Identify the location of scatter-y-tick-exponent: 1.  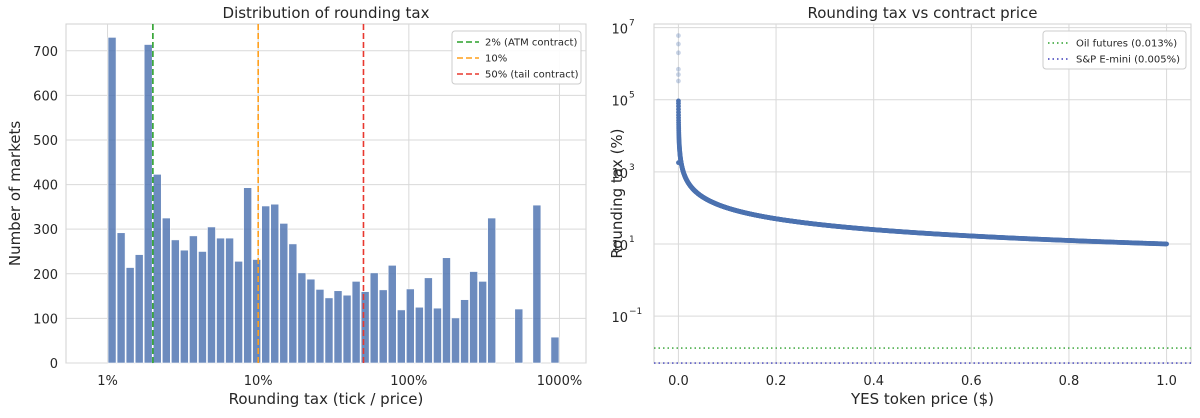
(632, 240).